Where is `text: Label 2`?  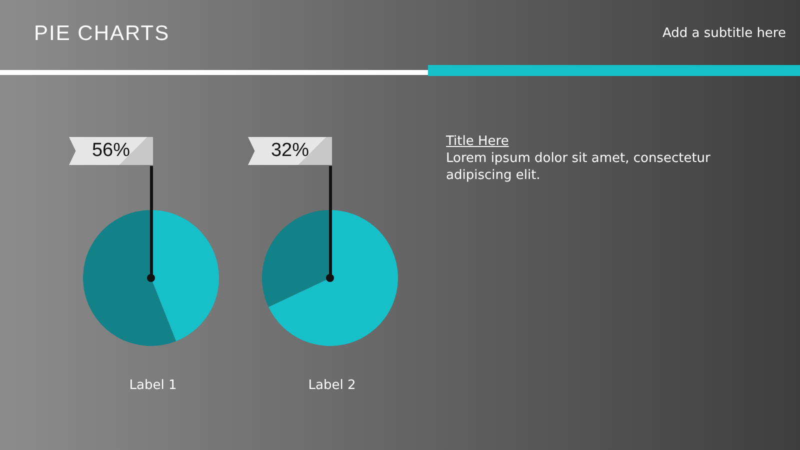 text: Label 2 is located at coordinates (332, 385).